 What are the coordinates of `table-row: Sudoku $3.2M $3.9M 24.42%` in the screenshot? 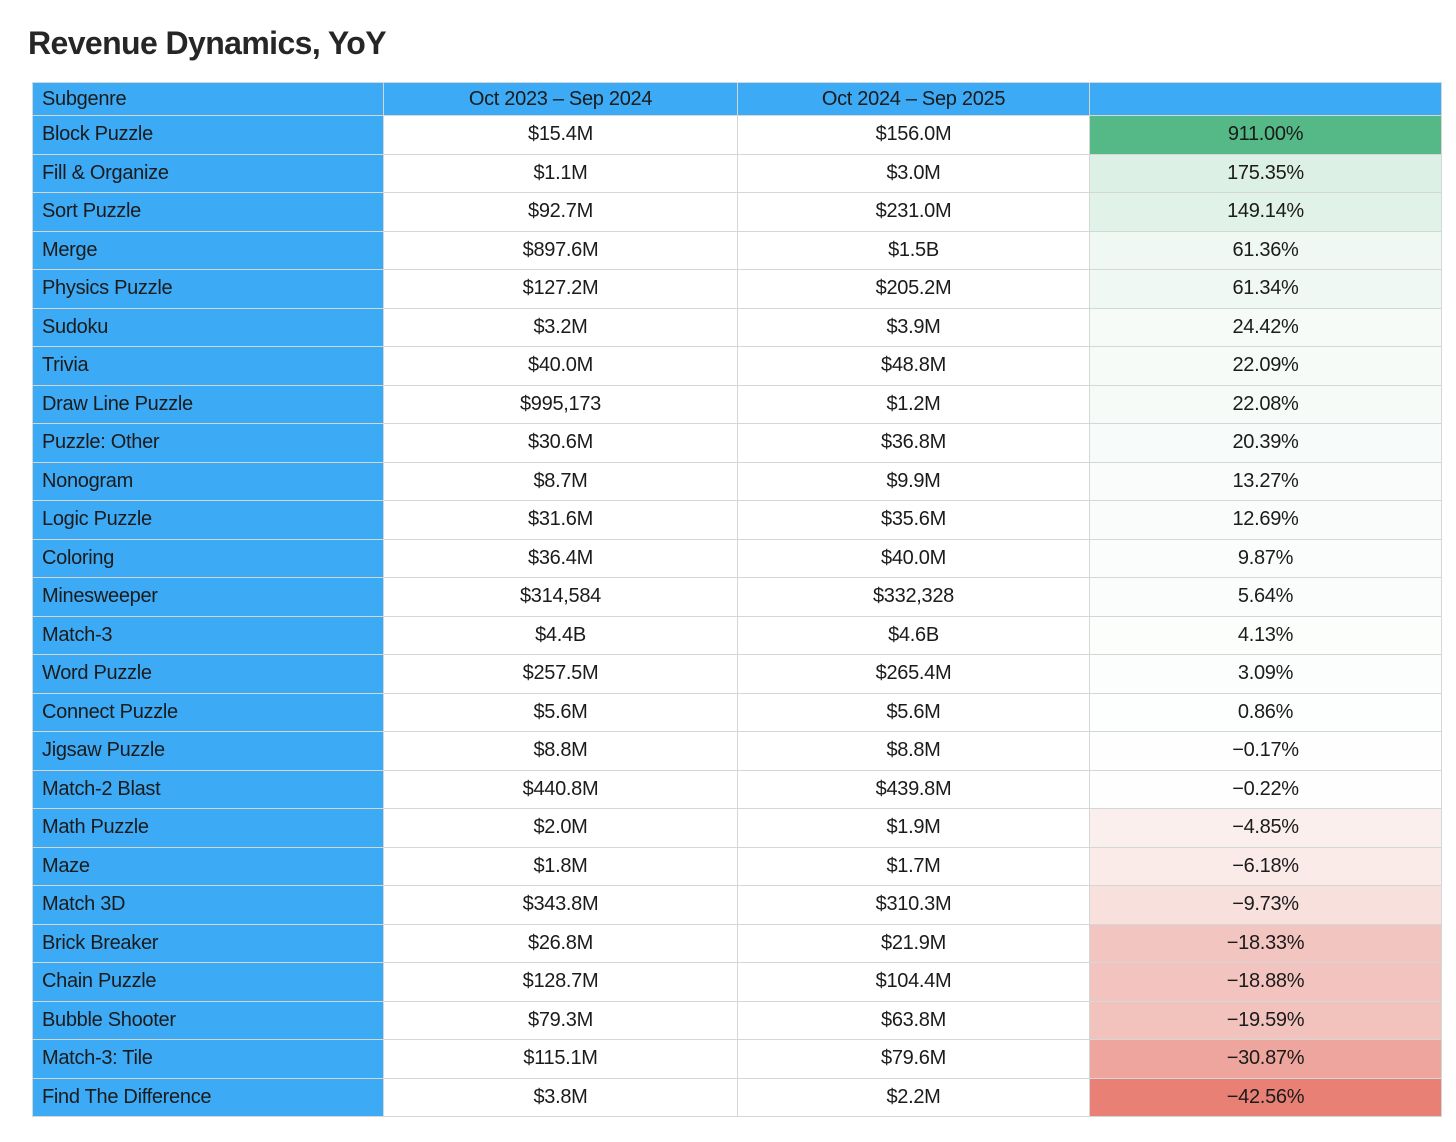 It's located at (737, 327).